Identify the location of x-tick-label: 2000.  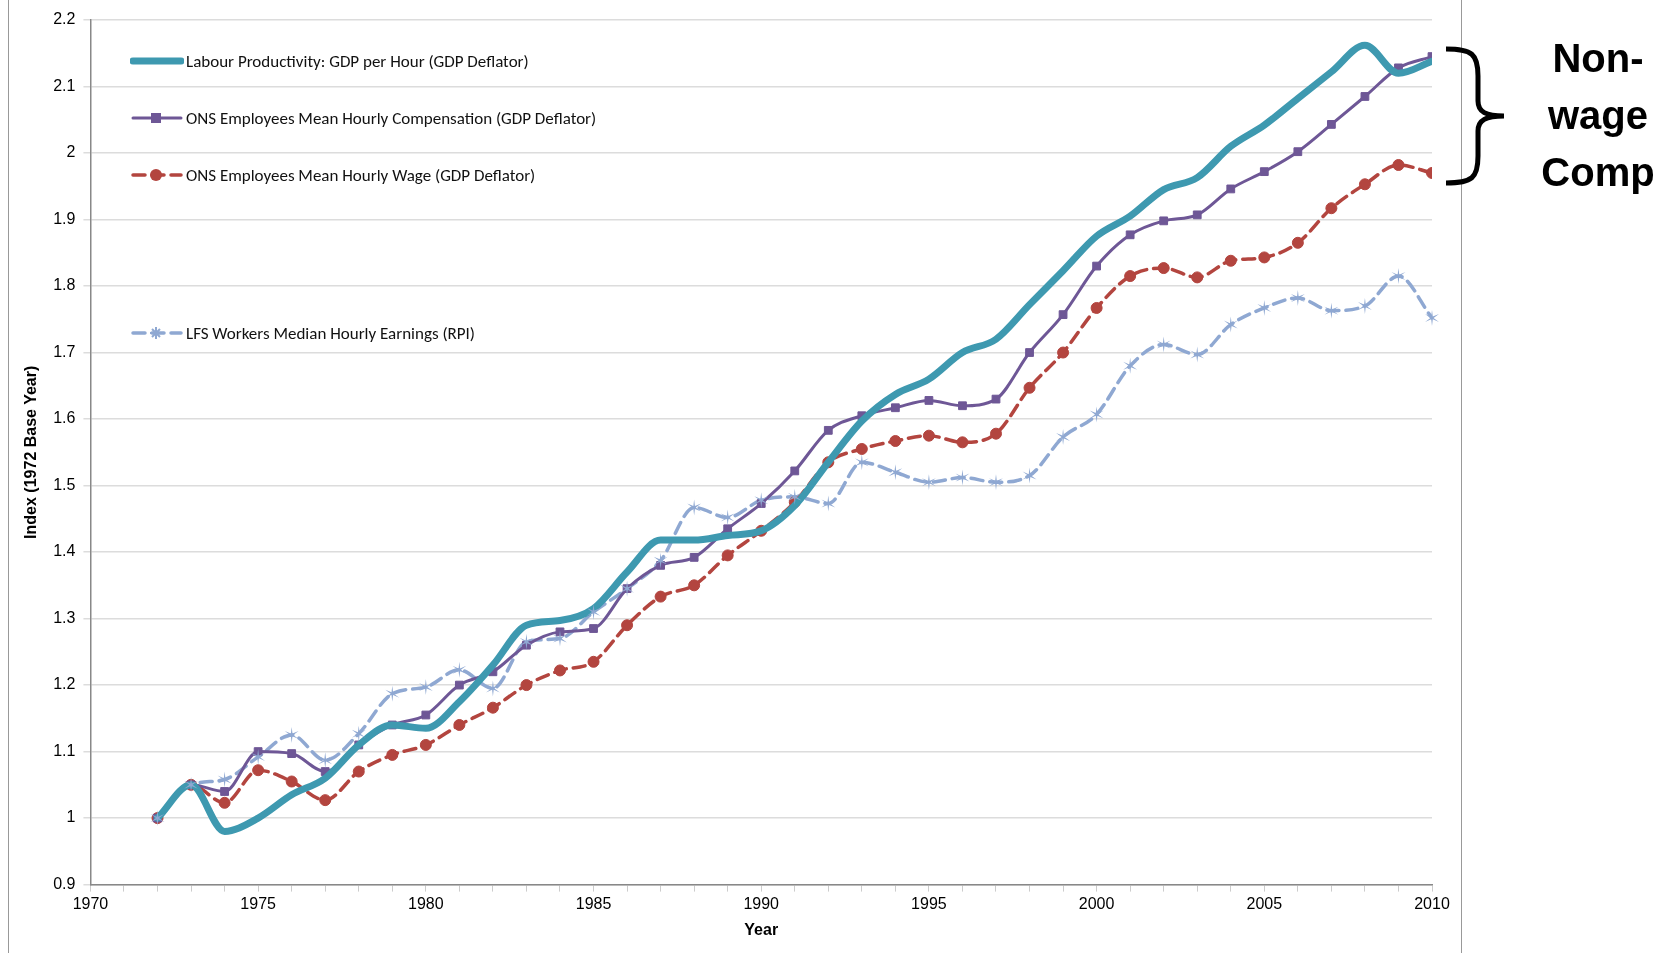
(1096, 903).